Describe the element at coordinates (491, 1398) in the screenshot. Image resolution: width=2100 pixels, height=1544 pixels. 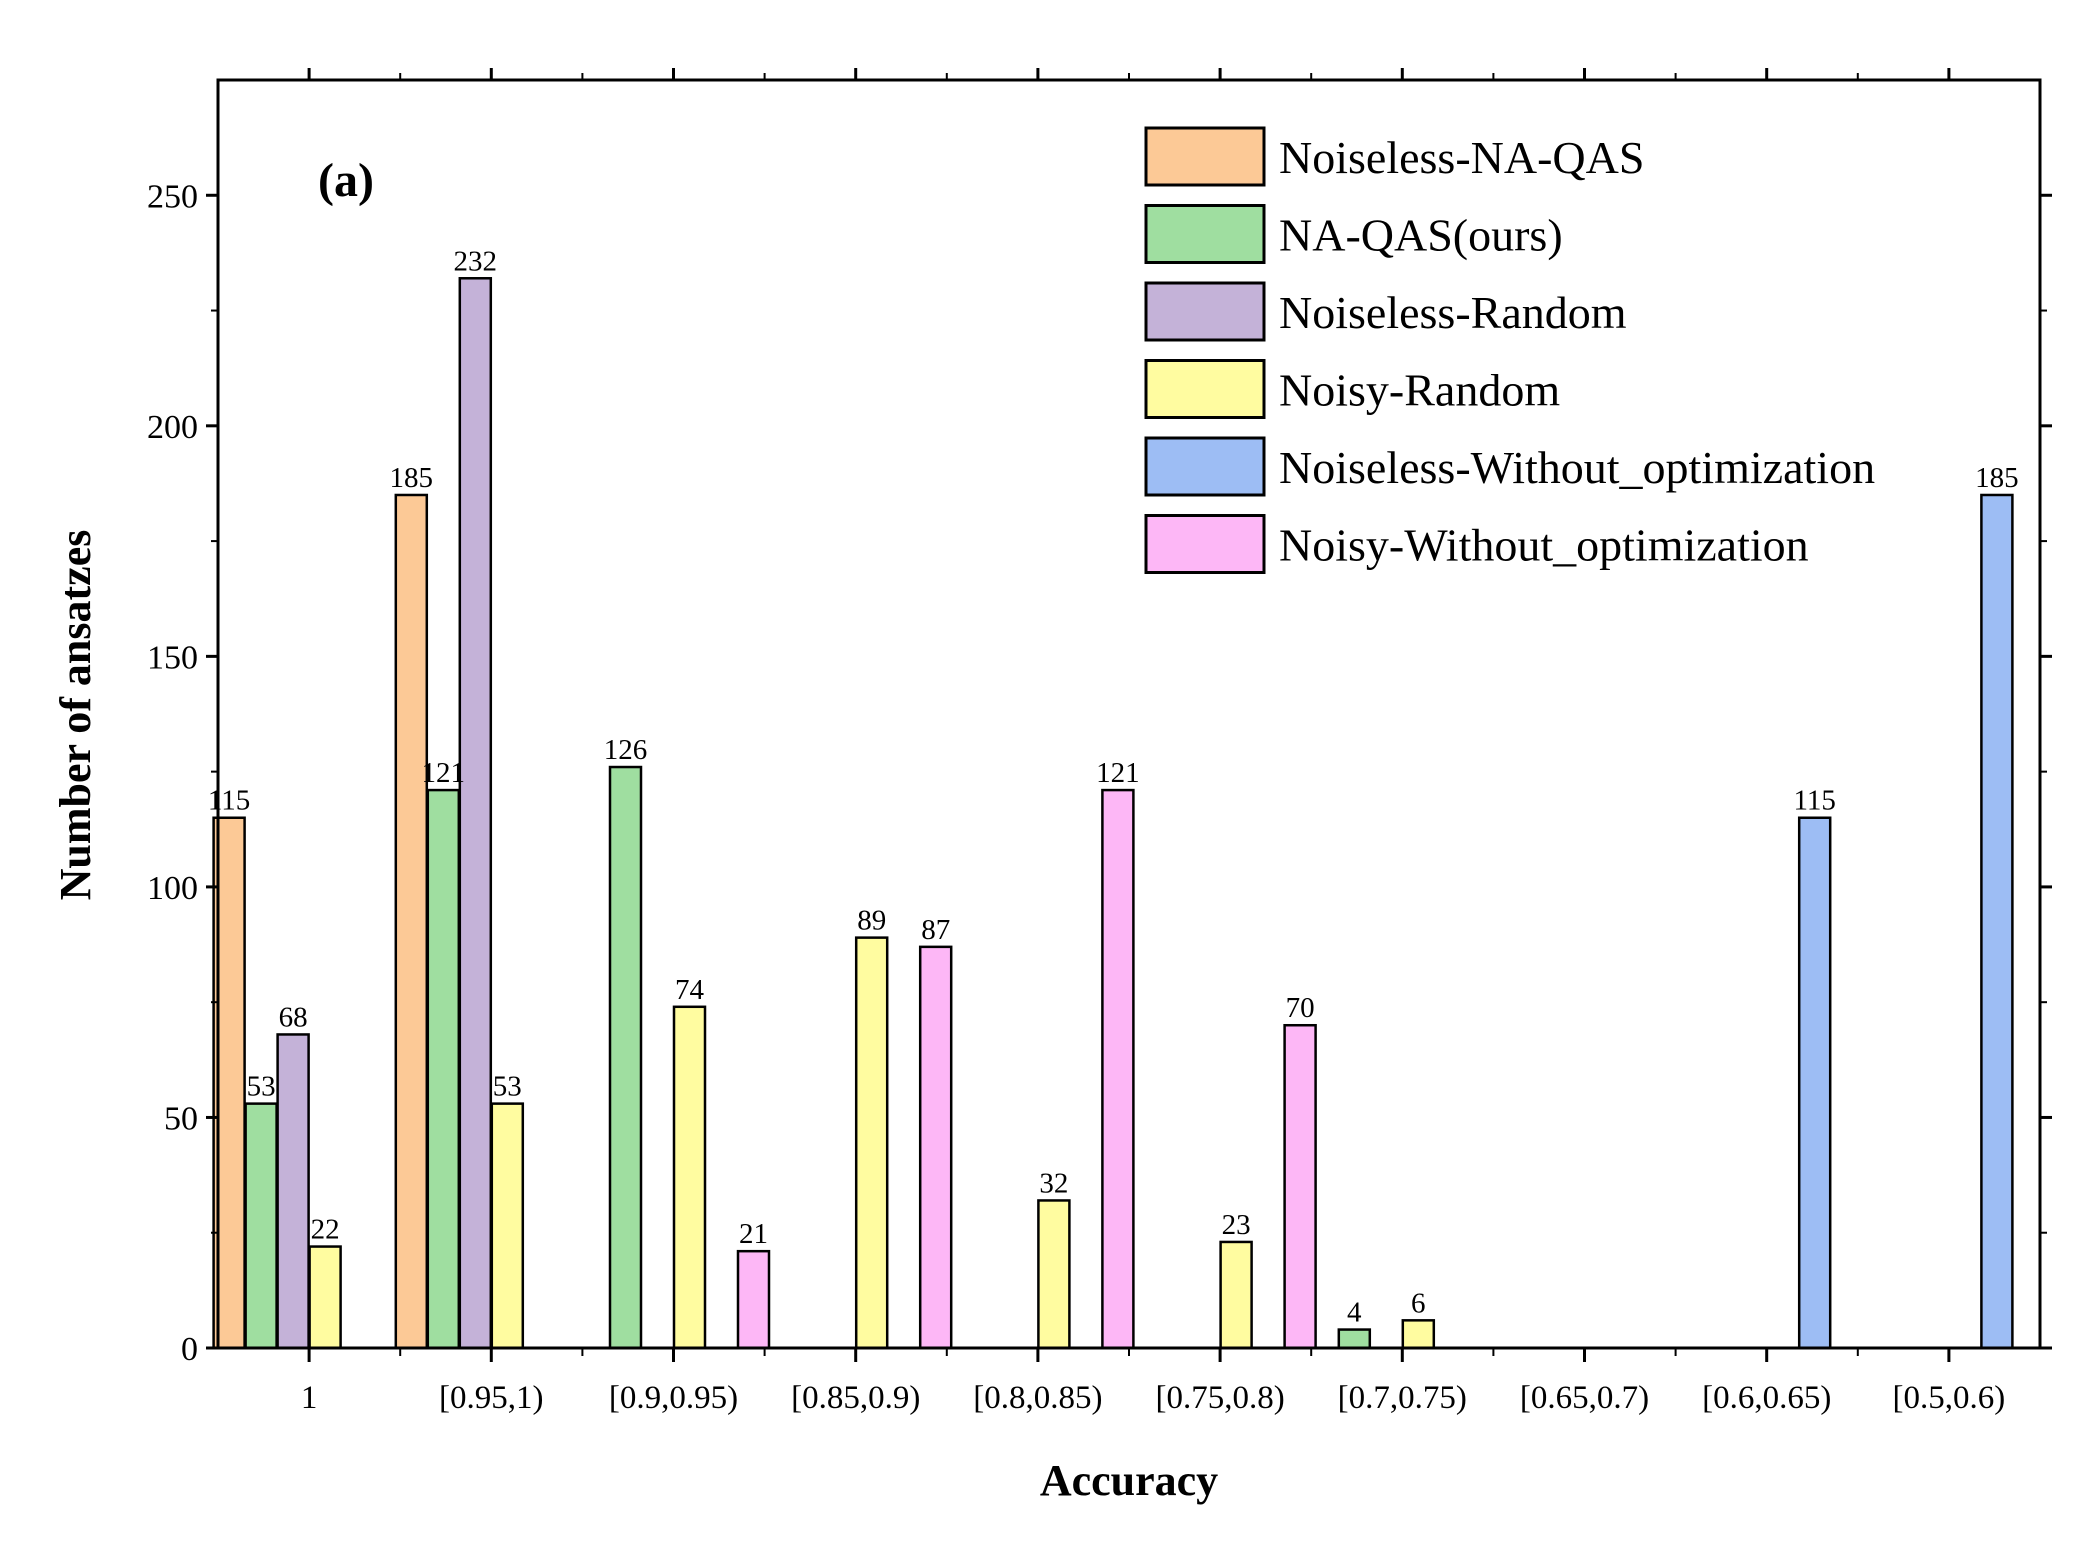
I see `x-tick-label: [0.95,1)` at that location.